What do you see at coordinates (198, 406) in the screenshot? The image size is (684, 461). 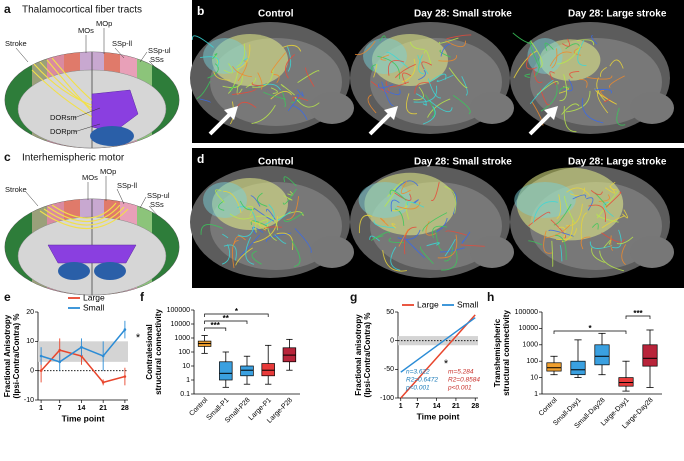 I see `x-tick-label: Control` at bounding box center [198, 406].